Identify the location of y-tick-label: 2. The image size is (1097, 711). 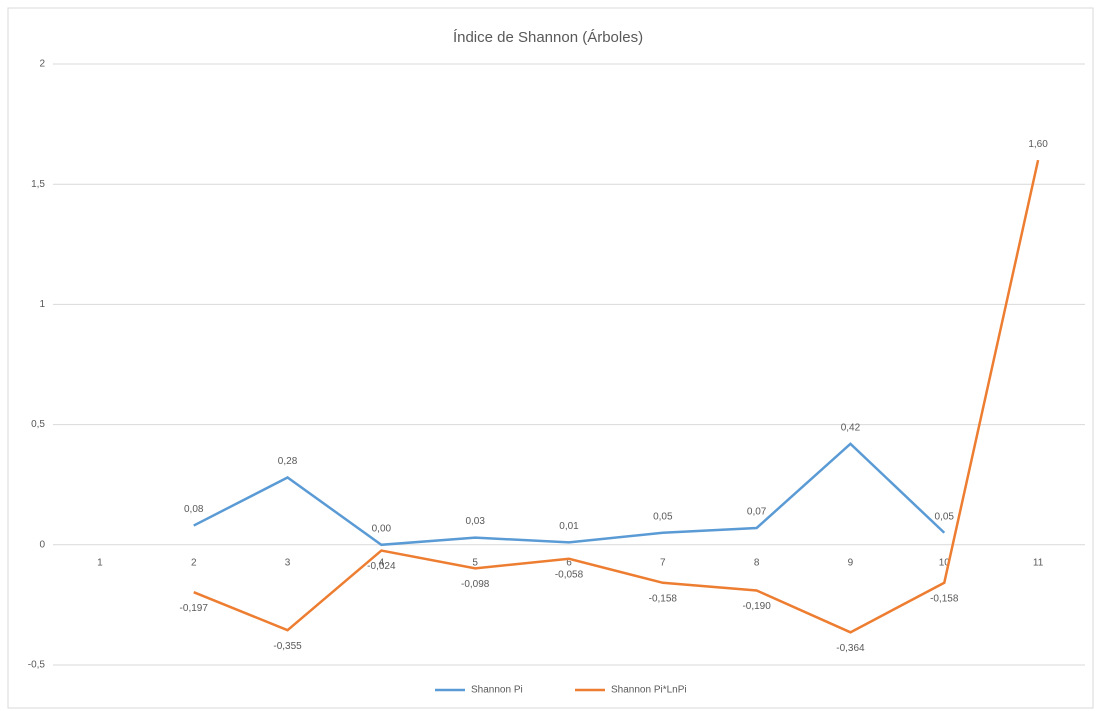
(42, 64).